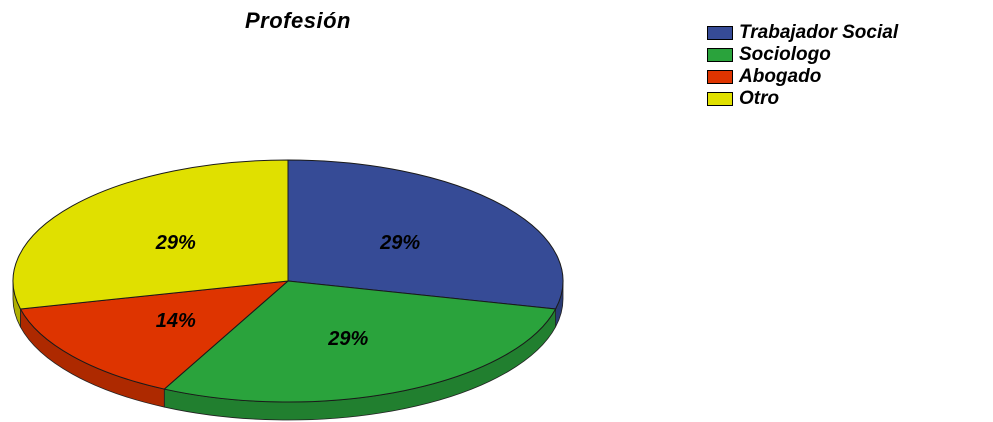 The height and width of the screenshot is (422, 993). Describe the element at coordinates (425, 234) in the screenshot. I see `pie-slice-trabajador-social` at that location.